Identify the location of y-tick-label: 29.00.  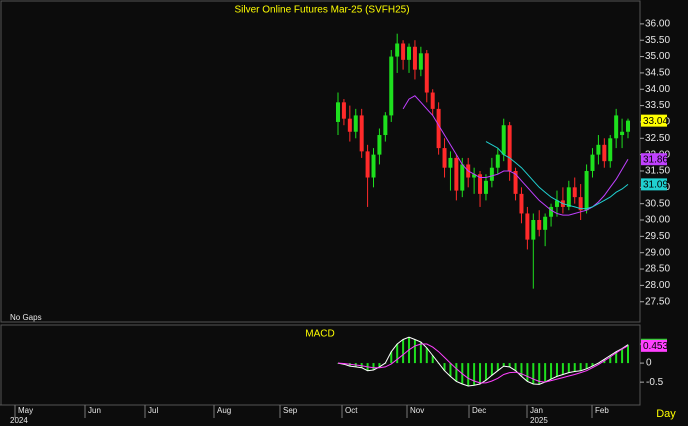
(657, 252).